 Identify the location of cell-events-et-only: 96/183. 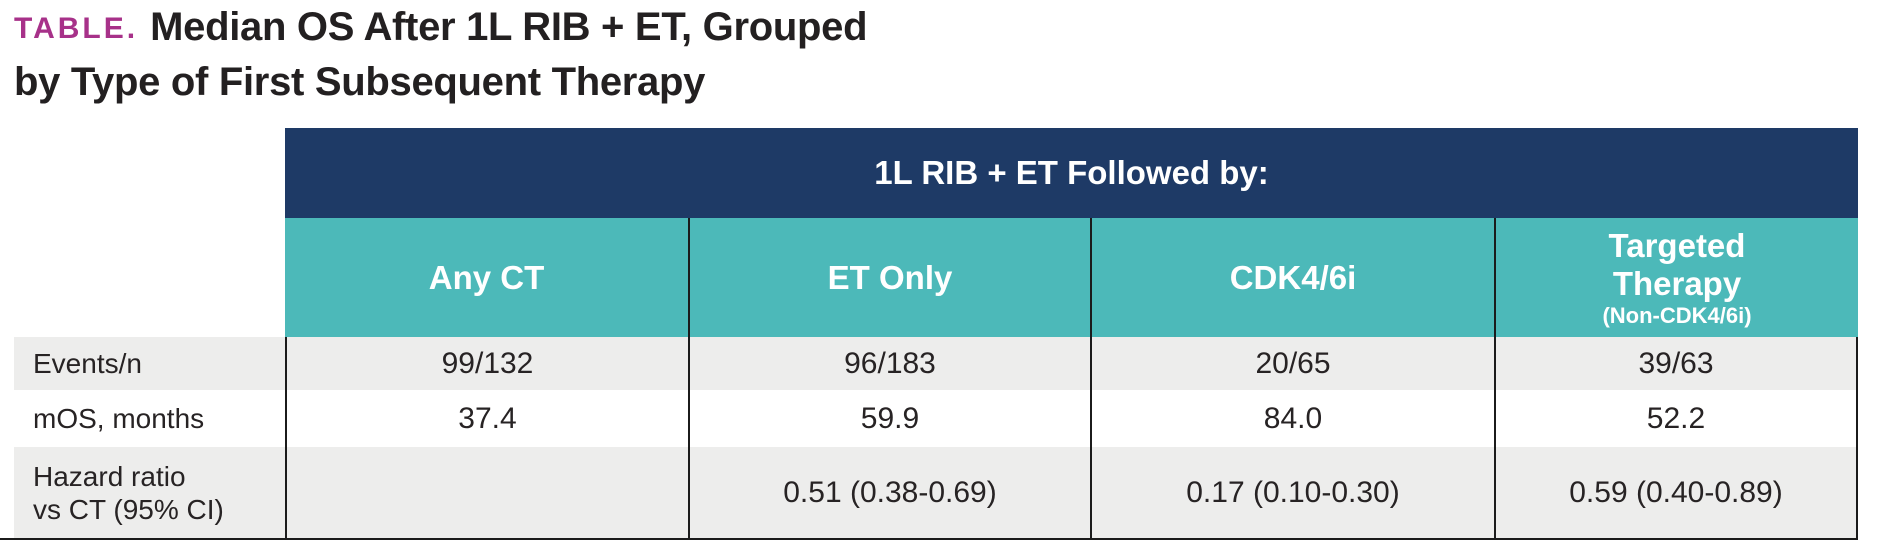
(889, 363).